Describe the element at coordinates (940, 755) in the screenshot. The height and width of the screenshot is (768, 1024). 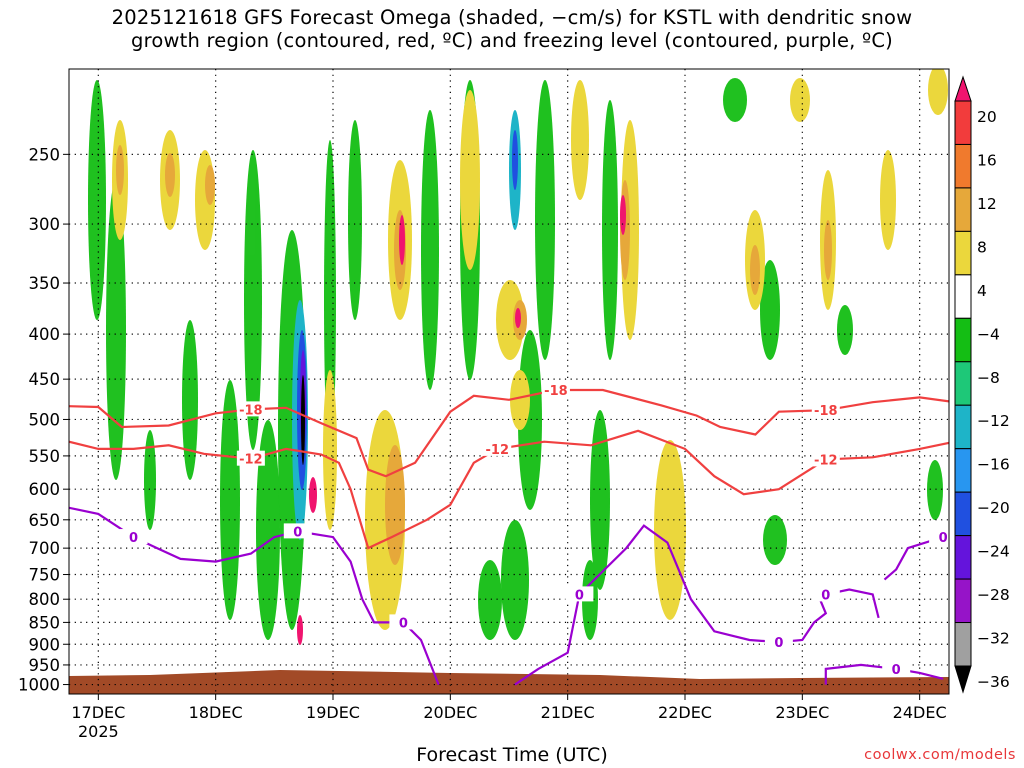
I see `credit-text: coolwx.com/models` at that location.